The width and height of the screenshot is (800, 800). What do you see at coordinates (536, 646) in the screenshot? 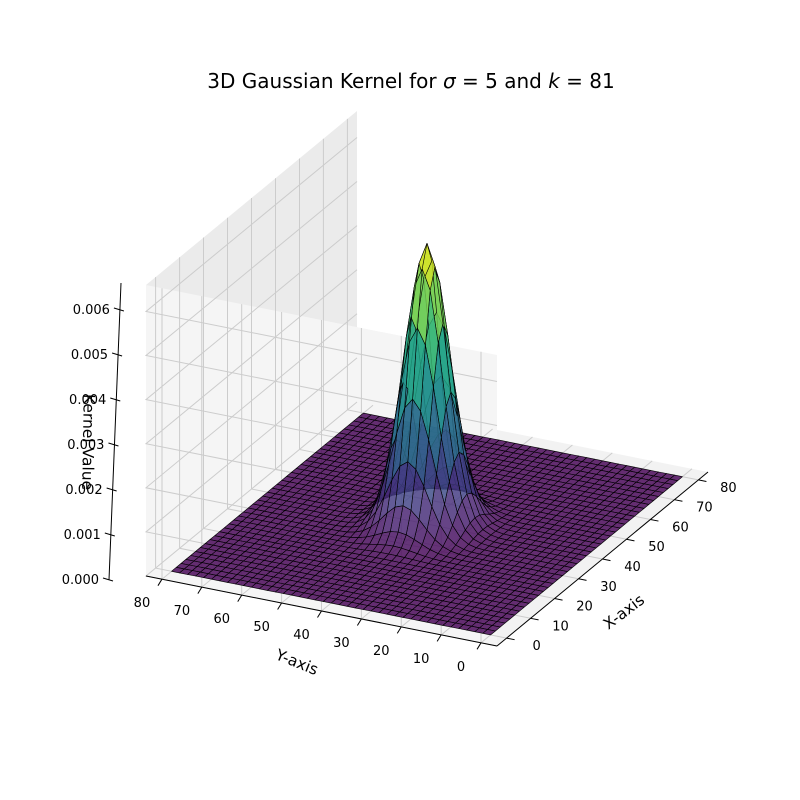
I see `x-tick-label: 0` at bounding box center [536, 646].